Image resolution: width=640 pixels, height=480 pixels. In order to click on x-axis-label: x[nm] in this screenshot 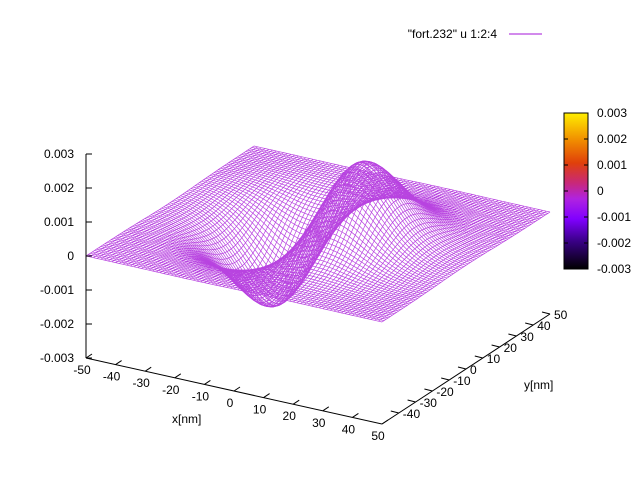, I will do `click(186, 419)`.